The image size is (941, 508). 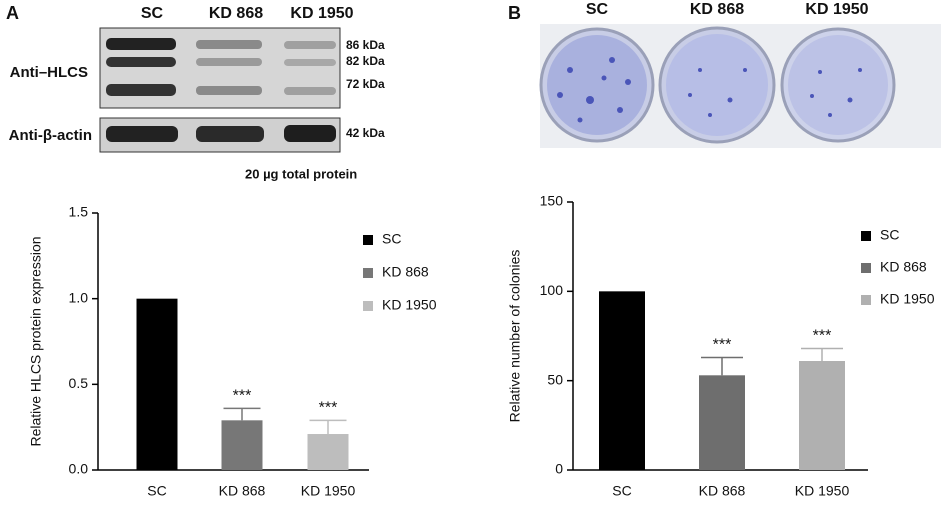 I want to click on y-axis-label: Relative number of colonies, so click(x=515, y=336).